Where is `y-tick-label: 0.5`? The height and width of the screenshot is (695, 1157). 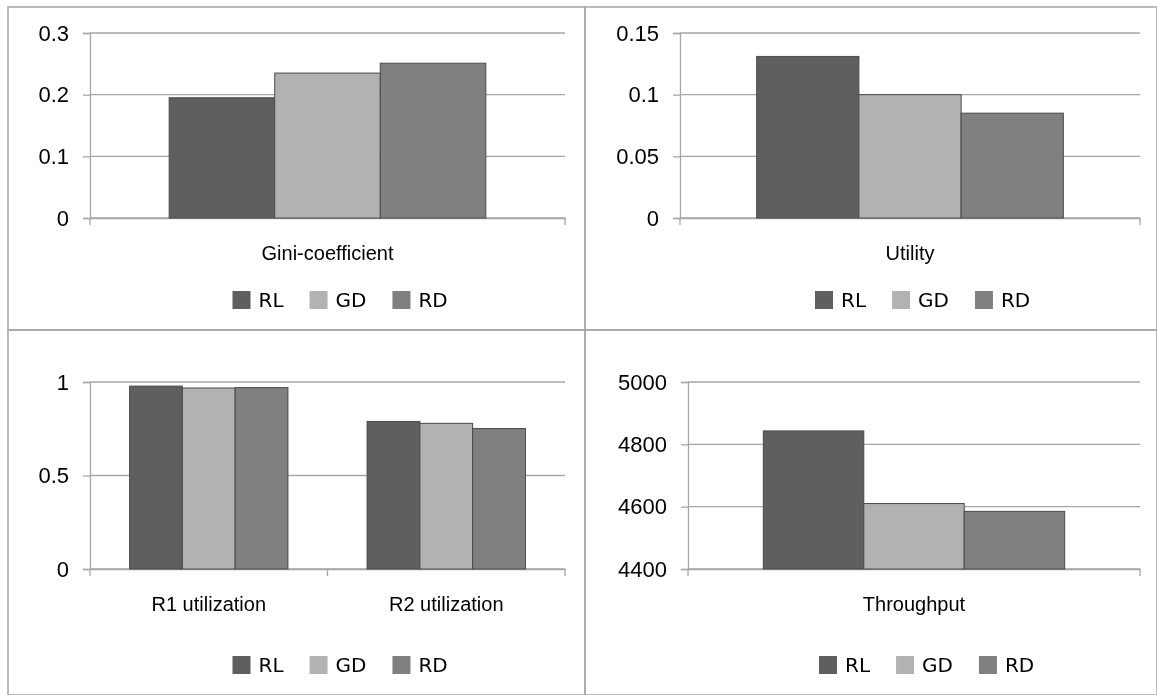
y-tick-label: 0.5 is located at coordinates (53, 476).